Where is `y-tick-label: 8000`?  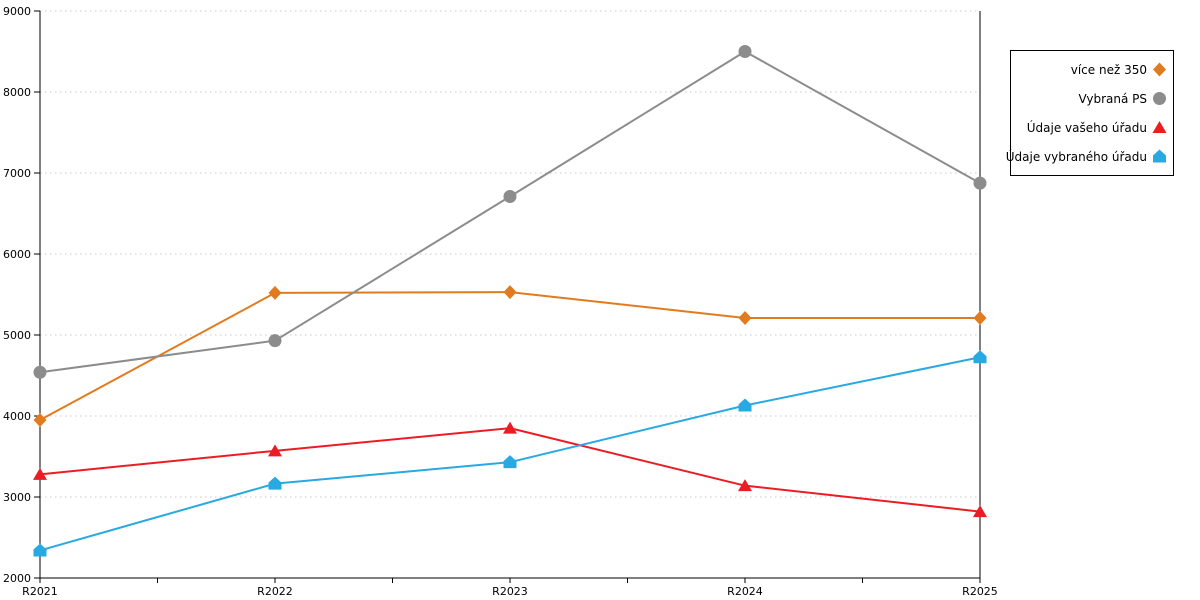
y-tick-label: 8000 is located at coordinates (17, 92).